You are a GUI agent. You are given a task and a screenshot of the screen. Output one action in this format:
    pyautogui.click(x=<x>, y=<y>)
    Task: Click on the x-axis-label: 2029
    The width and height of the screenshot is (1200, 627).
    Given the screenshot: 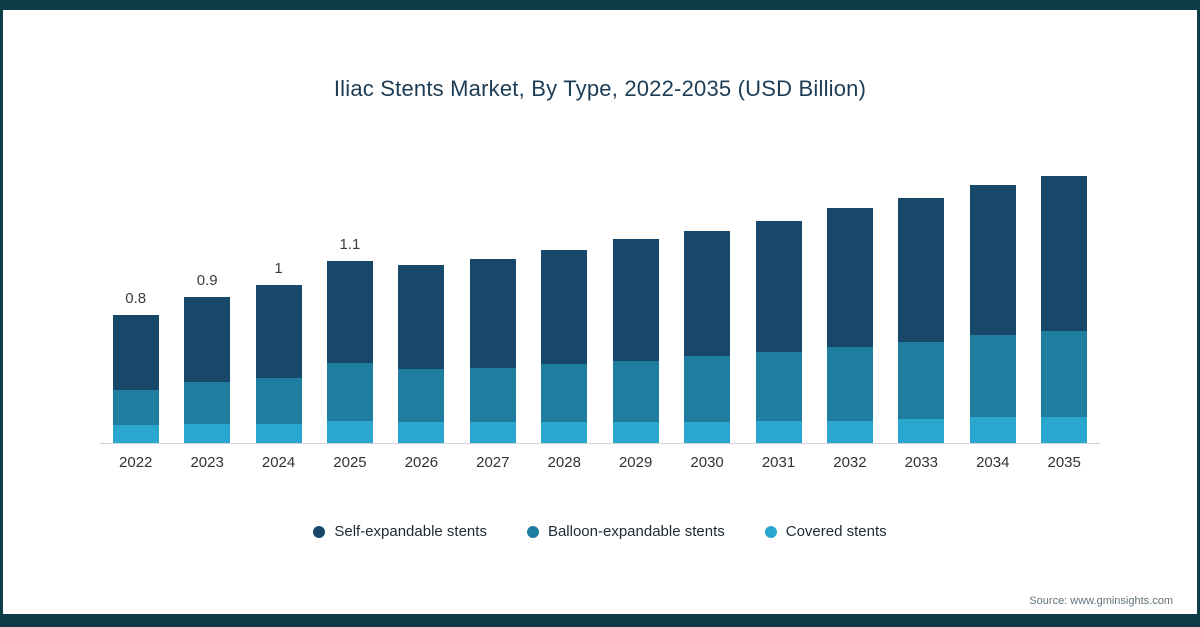 What is the action you would take?
    pyautogui.click(x=635, y=462)
    